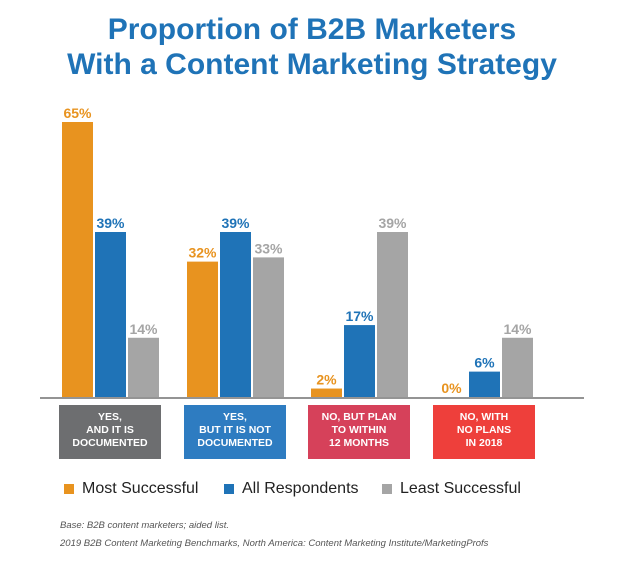 This screenshot has width=624, height=564. What do you see at coordinates (484, 363) in the screenshot?
I see `data-label-all-respondents-4: 6%` at bounding box center [484, 363].